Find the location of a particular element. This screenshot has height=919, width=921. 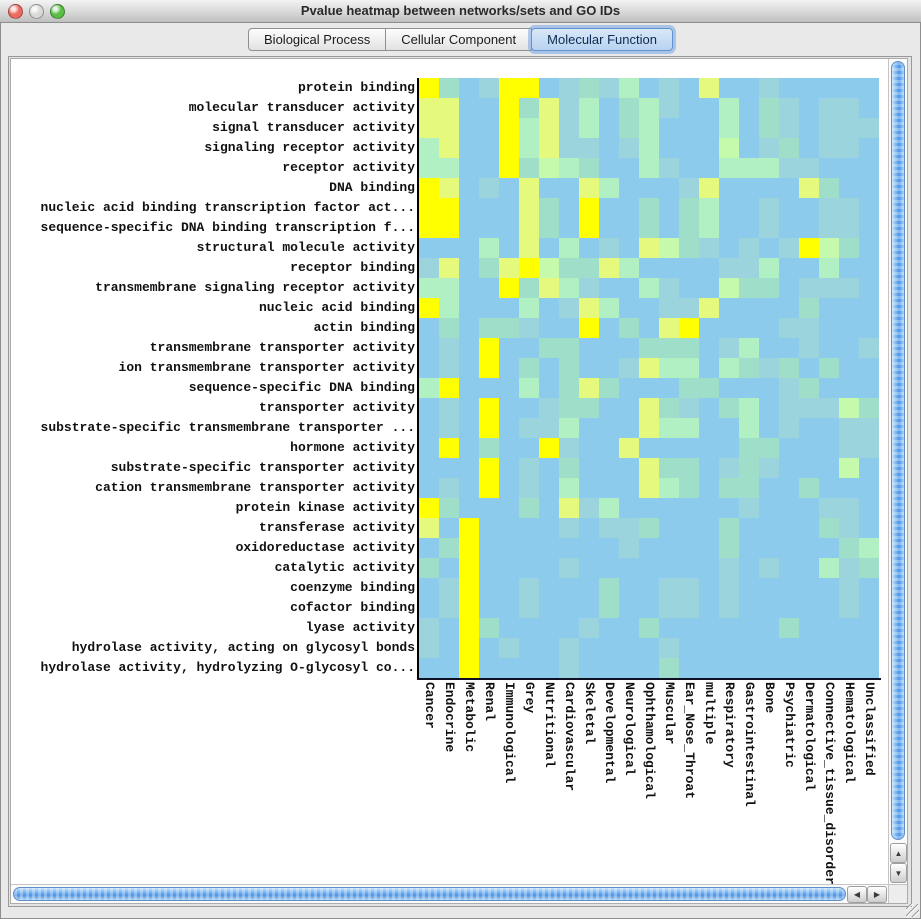

resize-grip-icon is located at coordinates (912, 910).